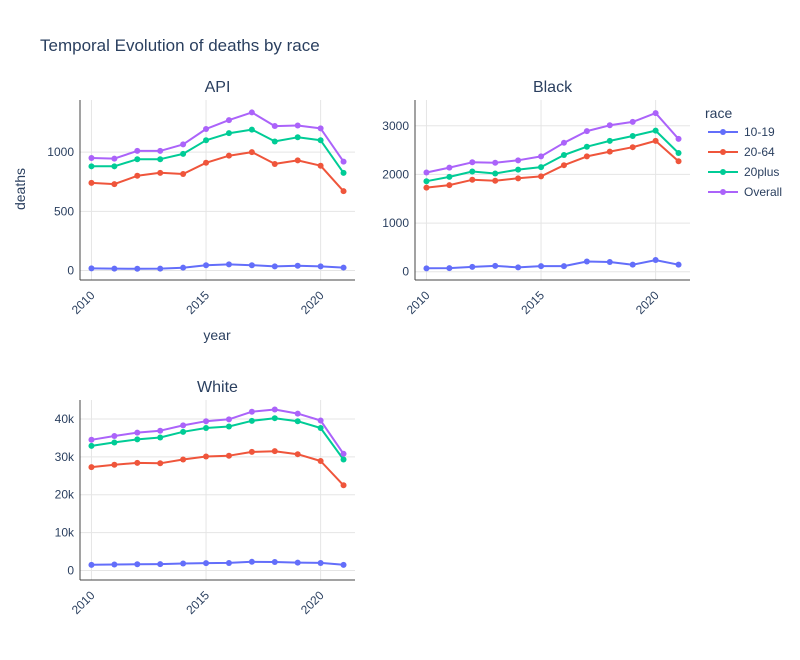 Image resolution: width=800 pixels, height=660 pixels. I want to click on series-overall, so click(217, 137).